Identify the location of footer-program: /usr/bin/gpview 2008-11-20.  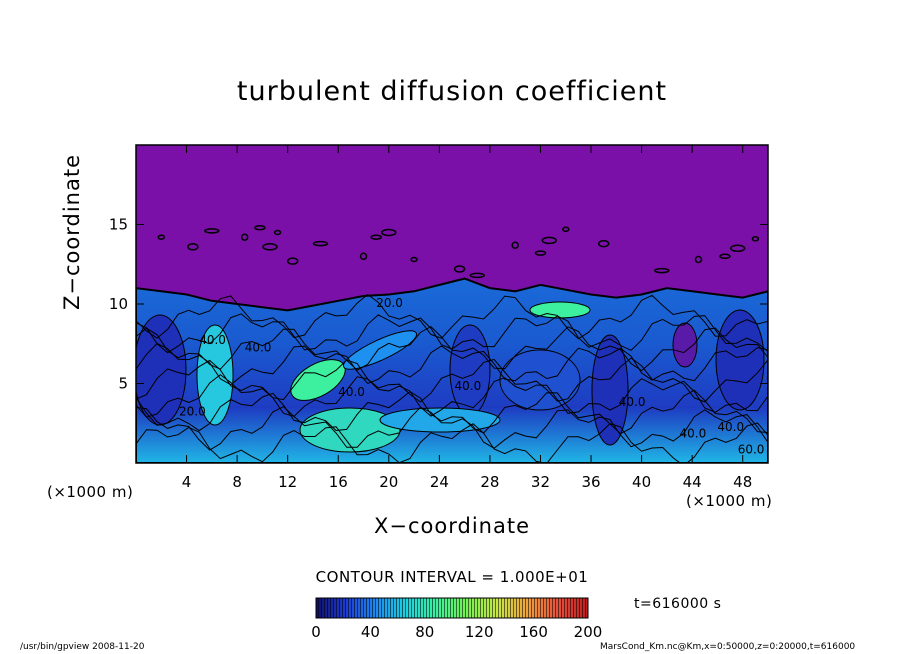
(82, 647).